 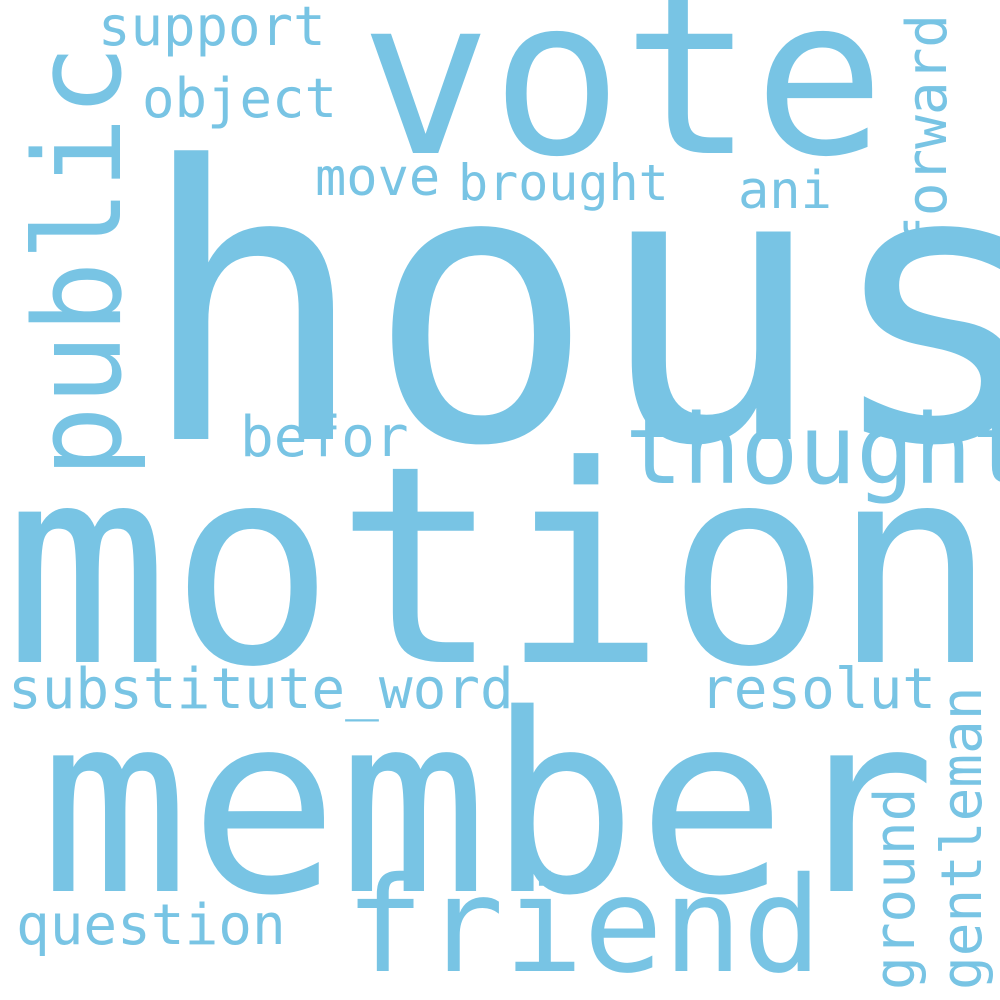 What do you see at coordinates (212, 29) in the screenshot?
I see `word-support: support` at bounding box center [212, 29].